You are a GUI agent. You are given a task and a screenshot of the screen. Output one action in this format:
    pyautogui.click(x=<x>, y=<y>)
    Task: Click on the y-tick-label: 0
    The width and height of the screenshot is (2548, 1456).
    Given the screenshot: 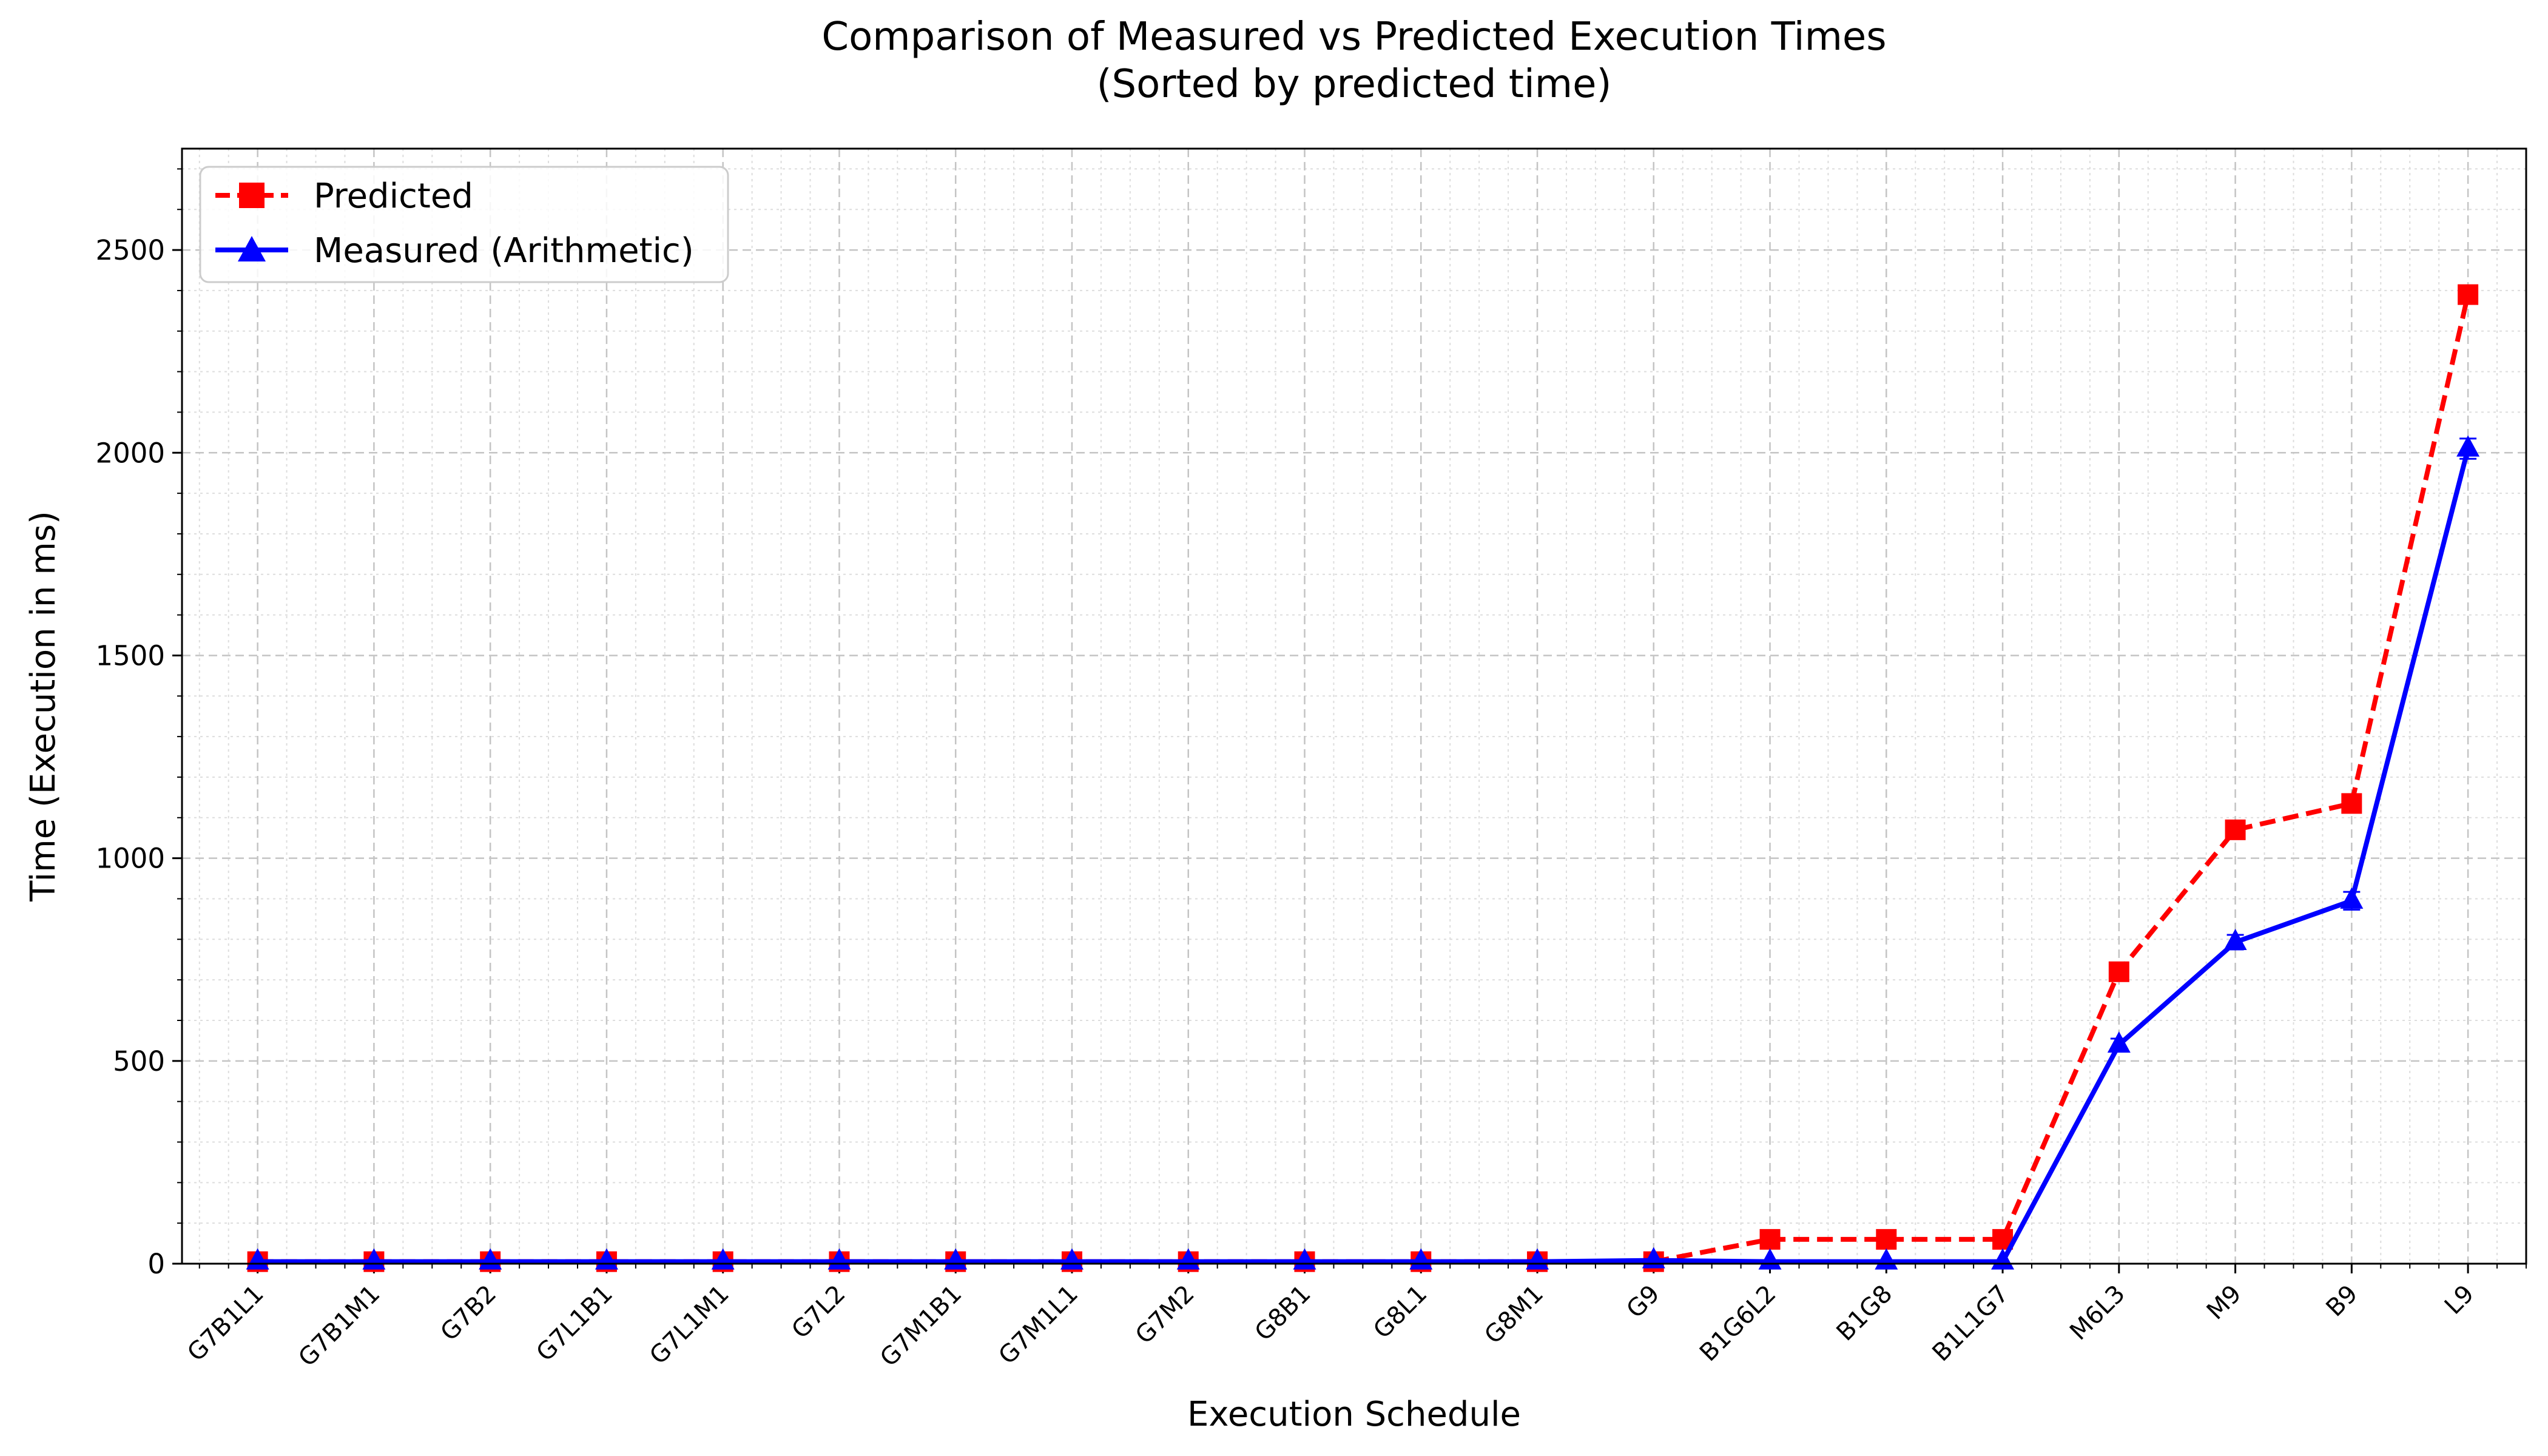 What is the action you would take?
    pyautogui.click(x=156, y=1264)
    